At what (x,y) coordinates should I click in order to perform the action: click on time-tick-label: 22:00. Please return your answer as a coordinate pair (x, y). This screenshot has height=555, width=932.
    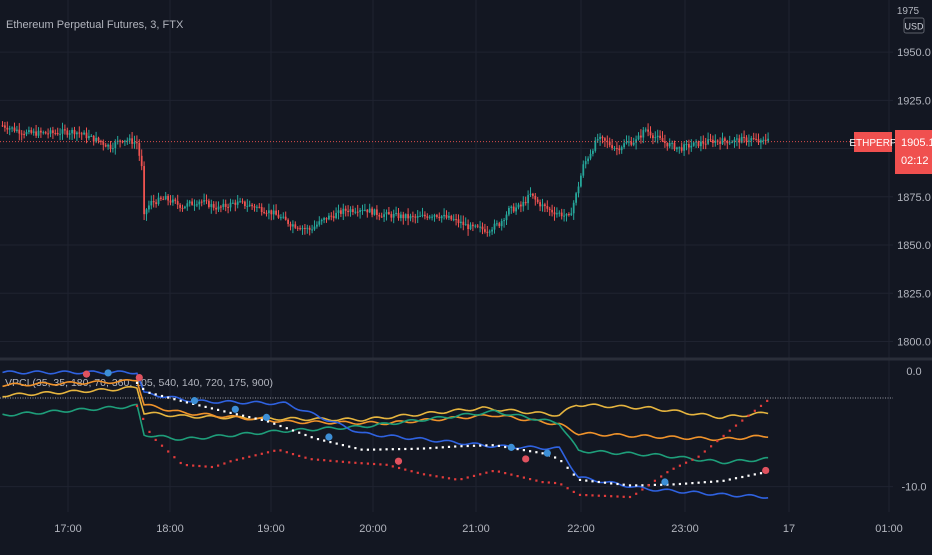
    Looking at the image, I should click on (581, 529).